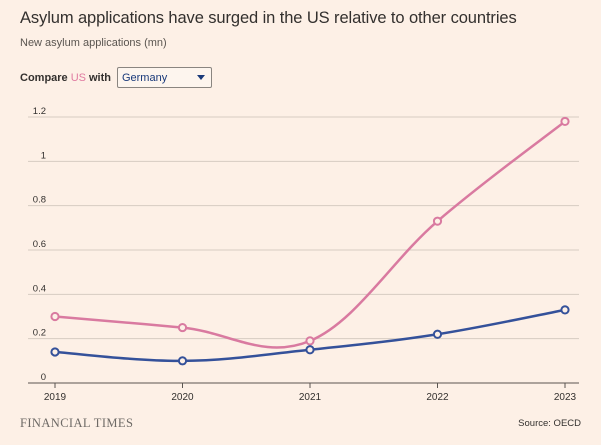 Image resolution: width=601 pixels, height=445 pixels. Describe the element at coordinates (549, 423) in the screenshot. I see `source-note: Source: OECD` at that location.